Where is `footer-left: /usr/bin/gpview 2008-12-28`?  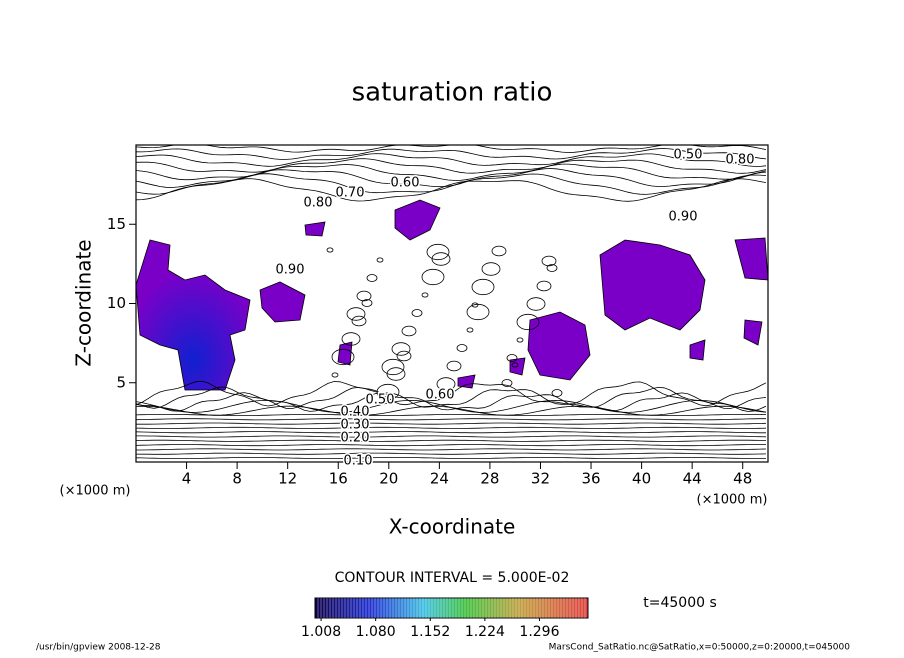 footer-left: /usr/bin/gpview 2008-12-28 is located at coordinates (98, 648).